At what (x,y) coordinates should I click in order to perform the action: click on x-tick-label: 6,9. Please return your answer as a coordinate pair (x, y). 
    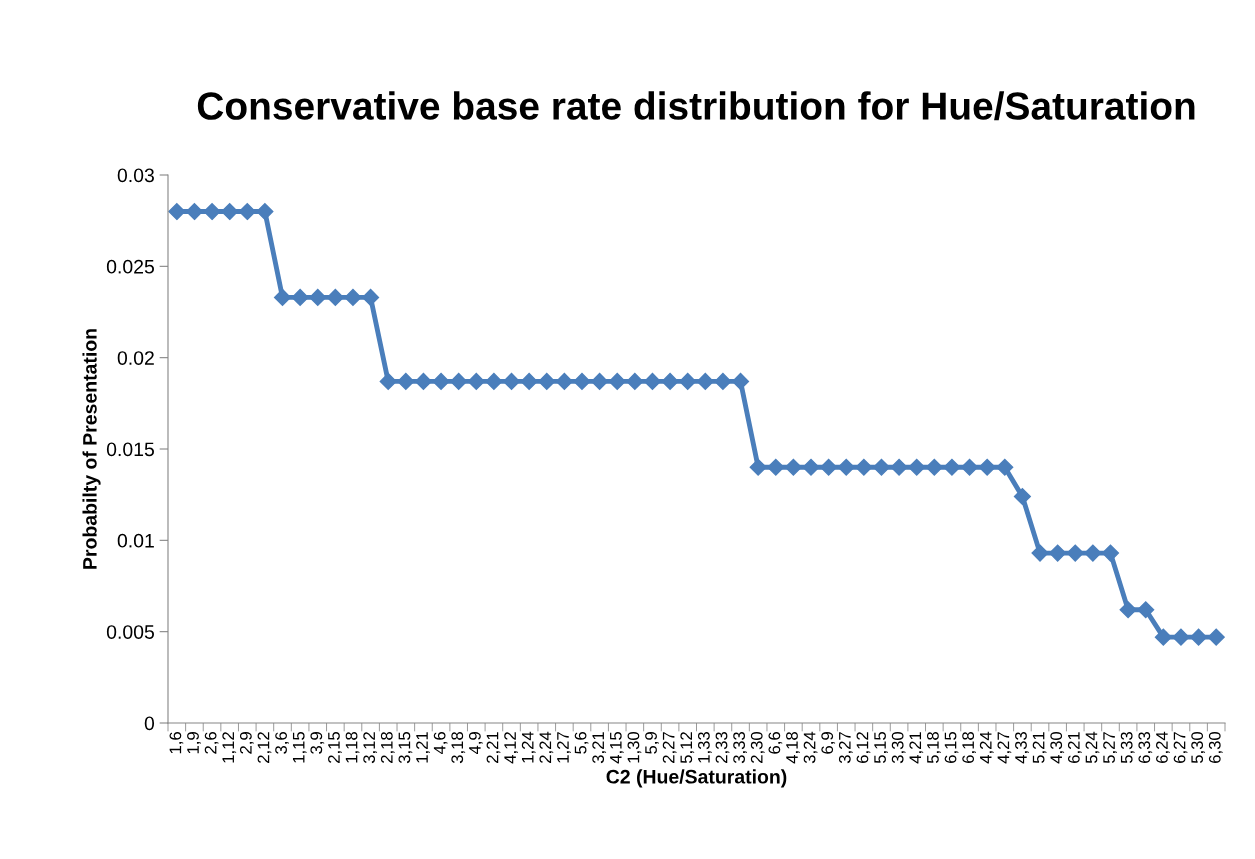
    Looking at the image, I should click on (828, 743).